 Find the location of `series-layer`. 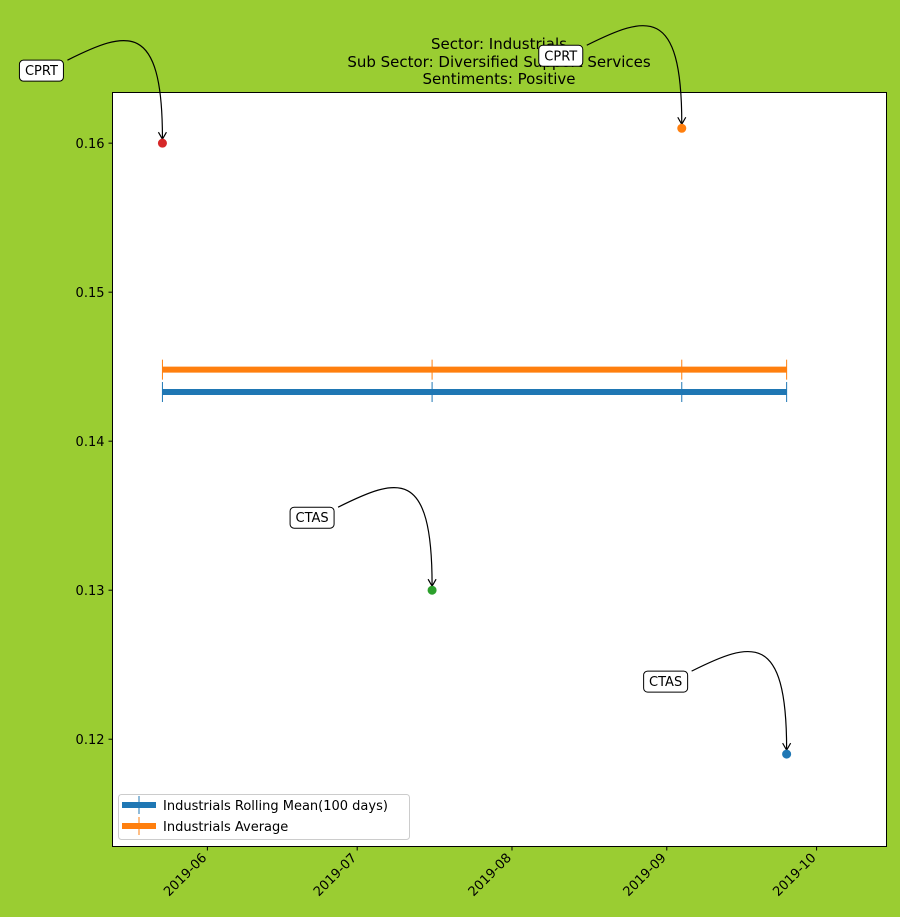

series-layer is located at coordinates (474, 381).